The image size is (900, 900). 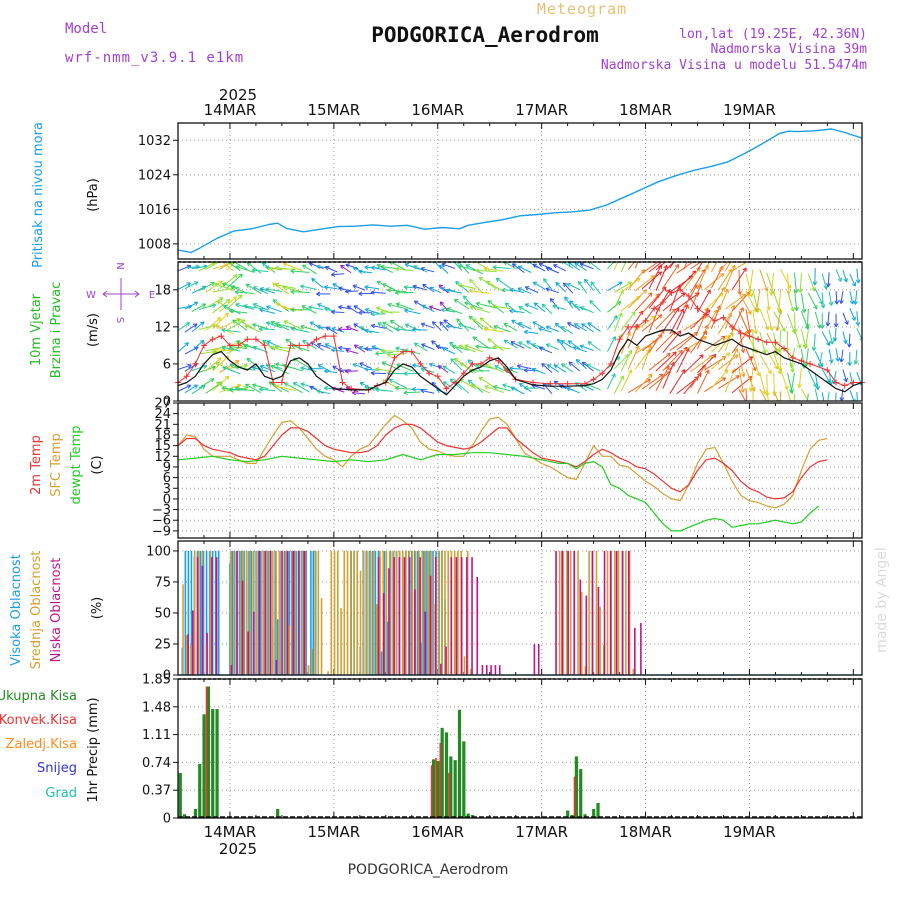 What do you see at coordinates (91, 295) in the screenshot?
I see `compass-w: W` at bounding box center [91, 295].